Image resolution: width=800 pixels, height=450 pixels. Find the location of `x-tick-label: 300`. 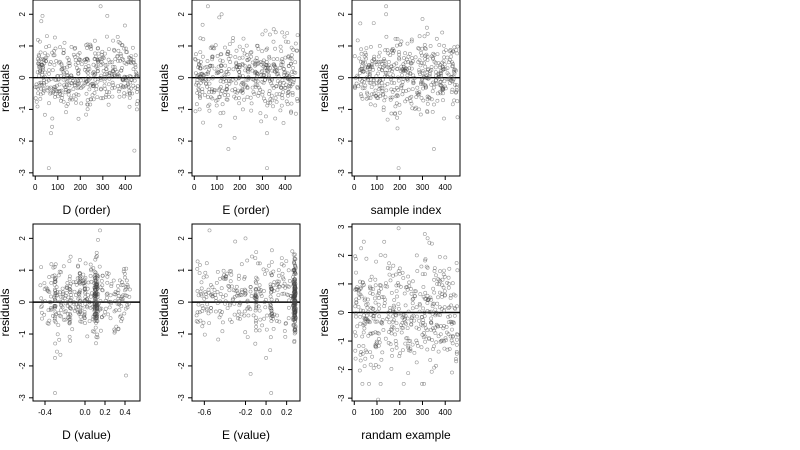

x-tick-label: 300 is located at coordinates (423, 412).